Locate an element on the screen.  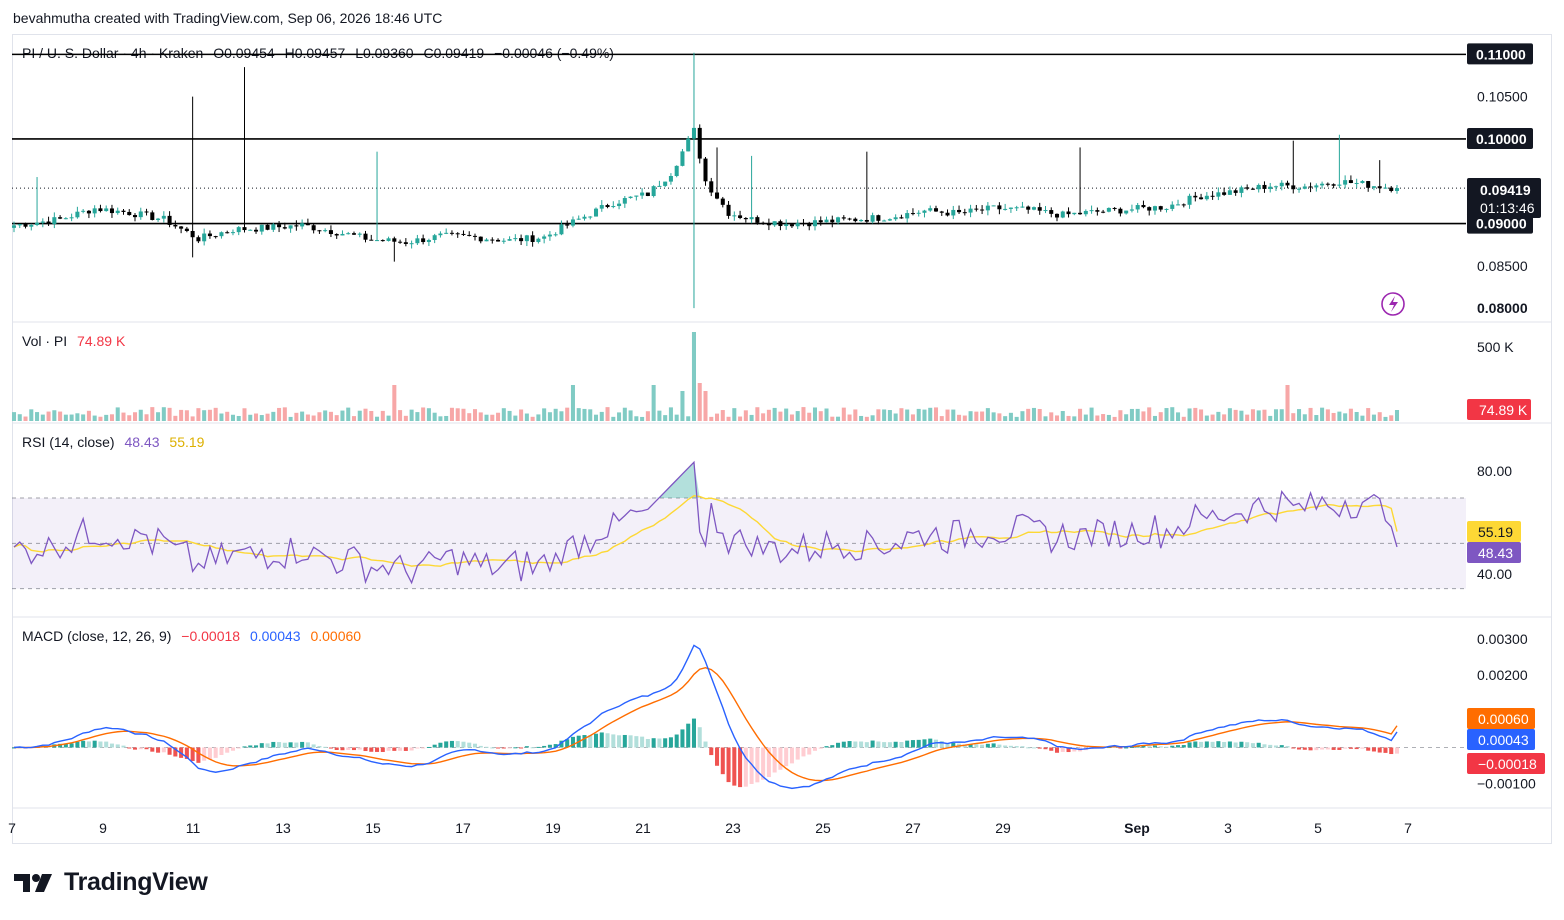
macd-label: MACD (close, 12, 26, 9) is located at coordinates (97, 636).